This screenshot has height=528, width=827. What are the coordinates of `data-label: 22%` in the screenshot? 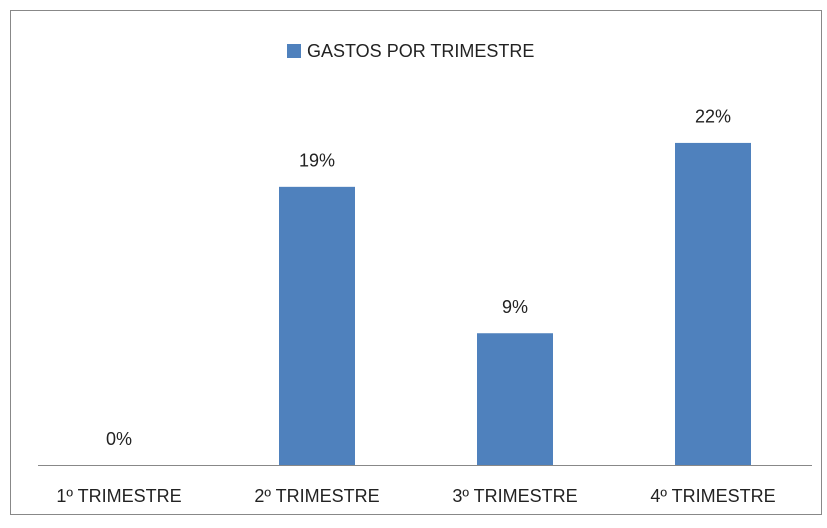 It's located at (713, 117).